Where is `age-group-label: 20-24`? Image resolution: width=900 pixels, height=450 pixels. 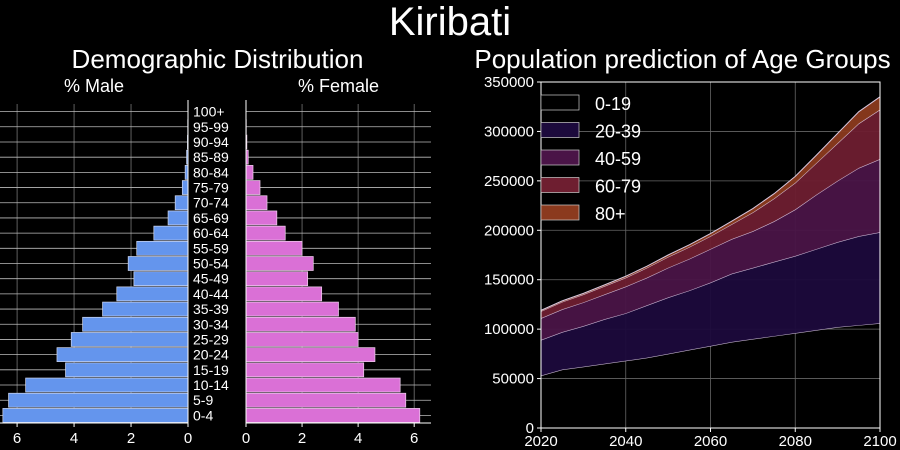 age-group-label: 20-24 is located at coordinates (211, 355).